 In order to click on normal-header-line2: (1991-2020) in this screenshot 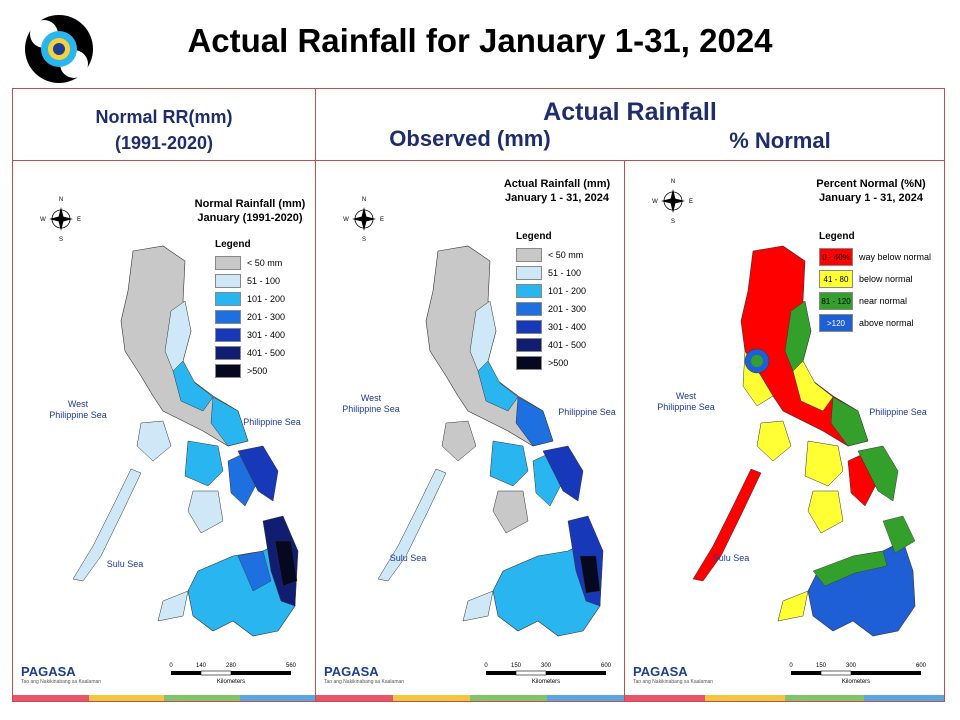, I will do `click(164, 143)`.